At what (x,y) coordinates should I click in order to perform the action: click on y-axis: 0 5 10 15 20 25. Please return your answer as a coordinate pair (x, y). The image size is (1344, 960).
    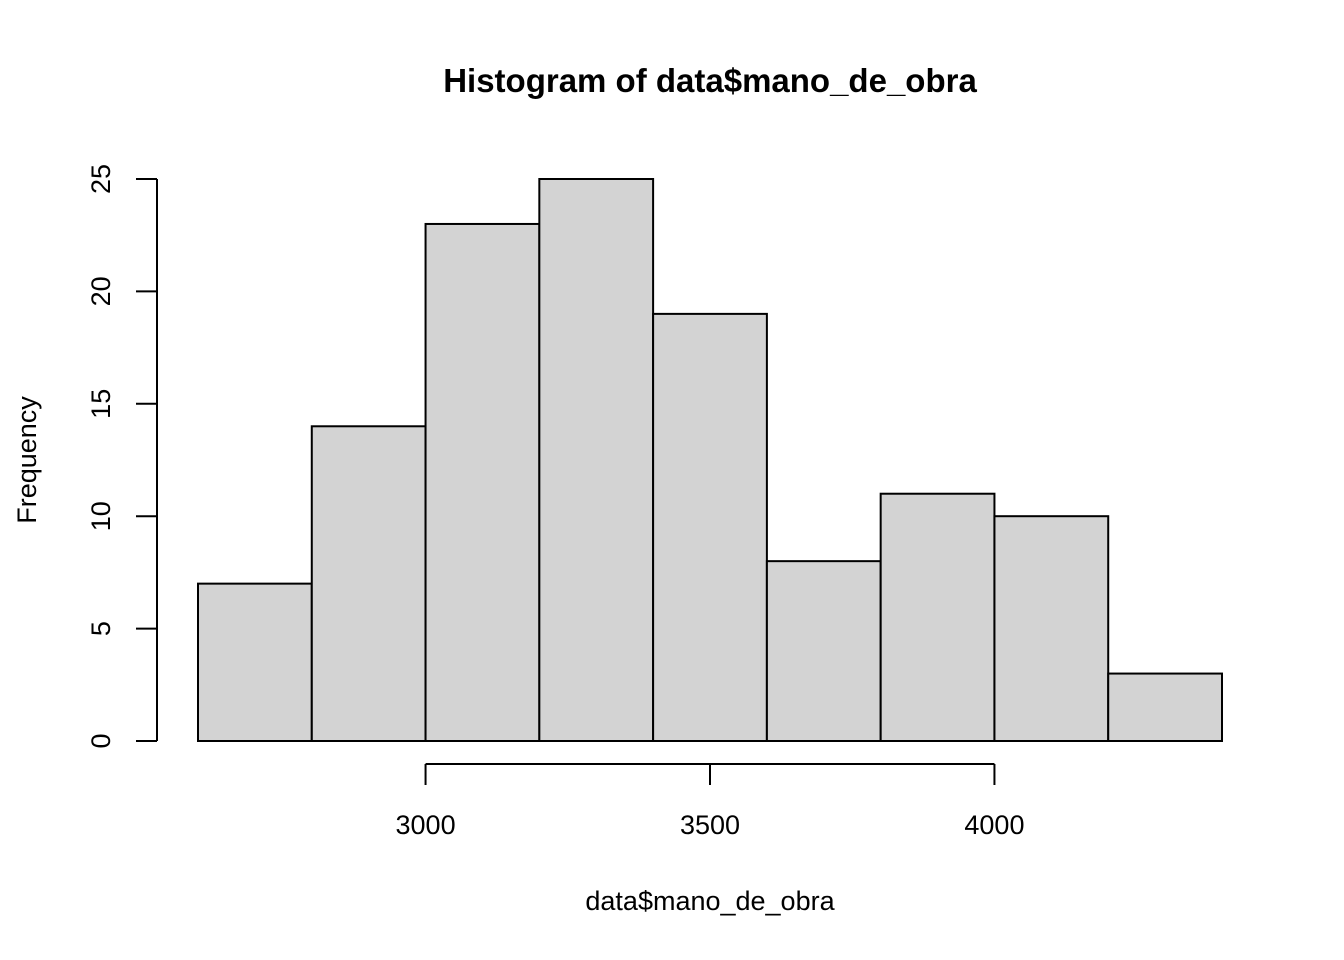
    Looking at the image, I should click on (122, 456).